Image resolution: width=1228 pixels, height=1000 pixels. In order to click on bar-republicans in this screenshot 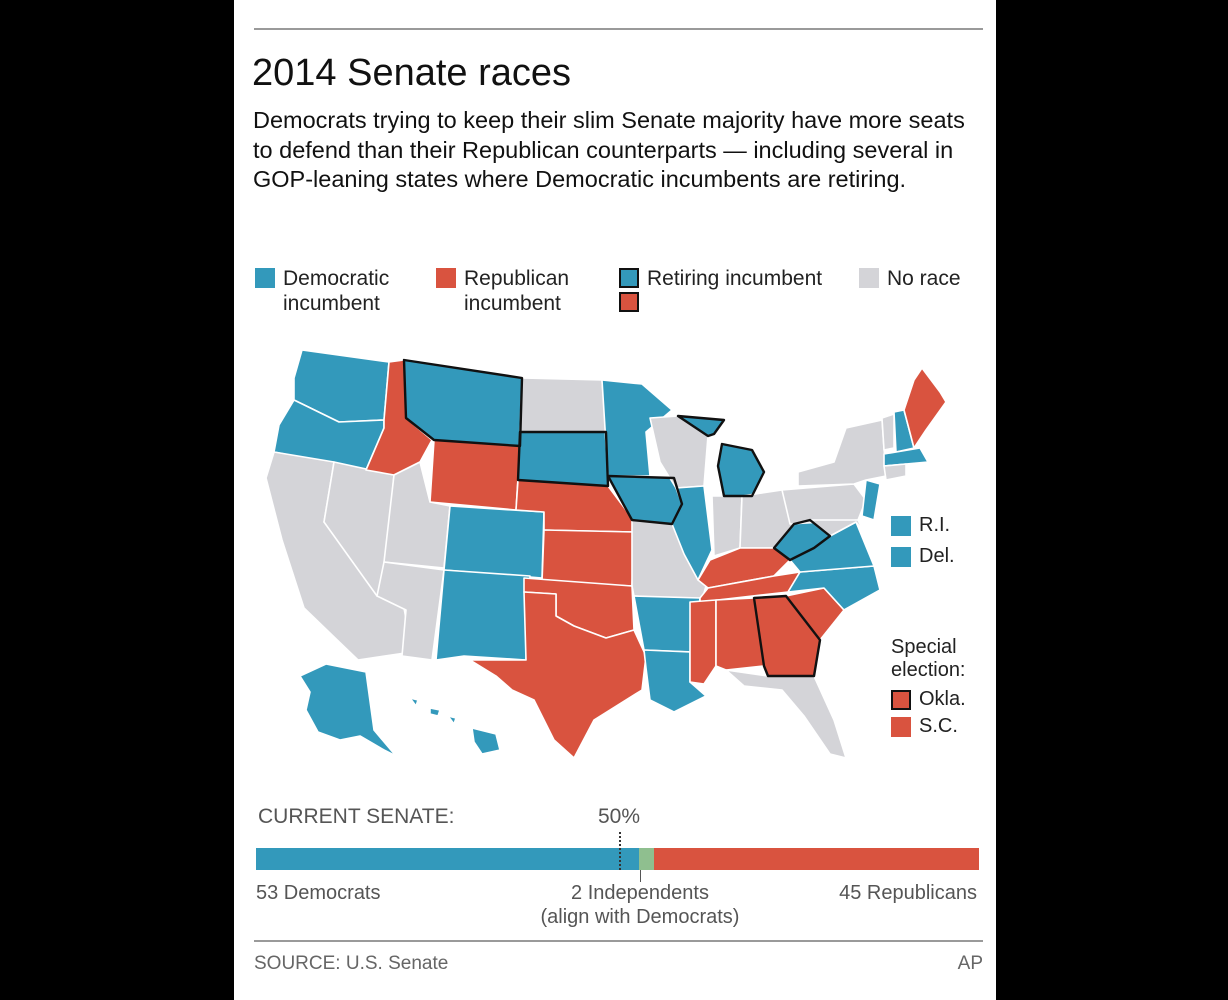, I will do `click(816, 859)`.